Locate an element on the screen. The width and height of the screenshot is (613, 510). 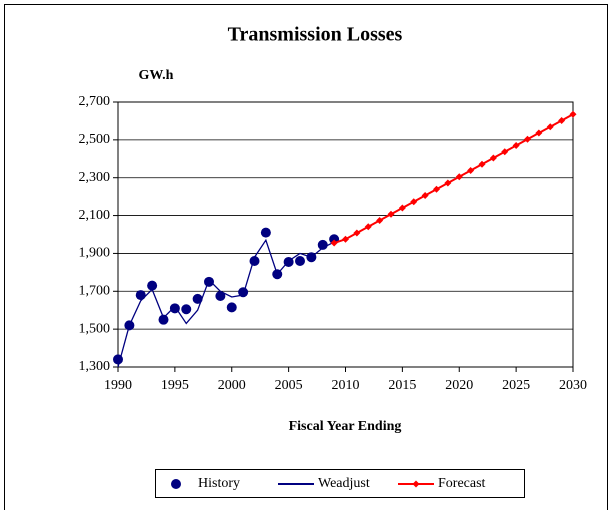
legend-label: Weadjust is located at coordinates (344, 483).